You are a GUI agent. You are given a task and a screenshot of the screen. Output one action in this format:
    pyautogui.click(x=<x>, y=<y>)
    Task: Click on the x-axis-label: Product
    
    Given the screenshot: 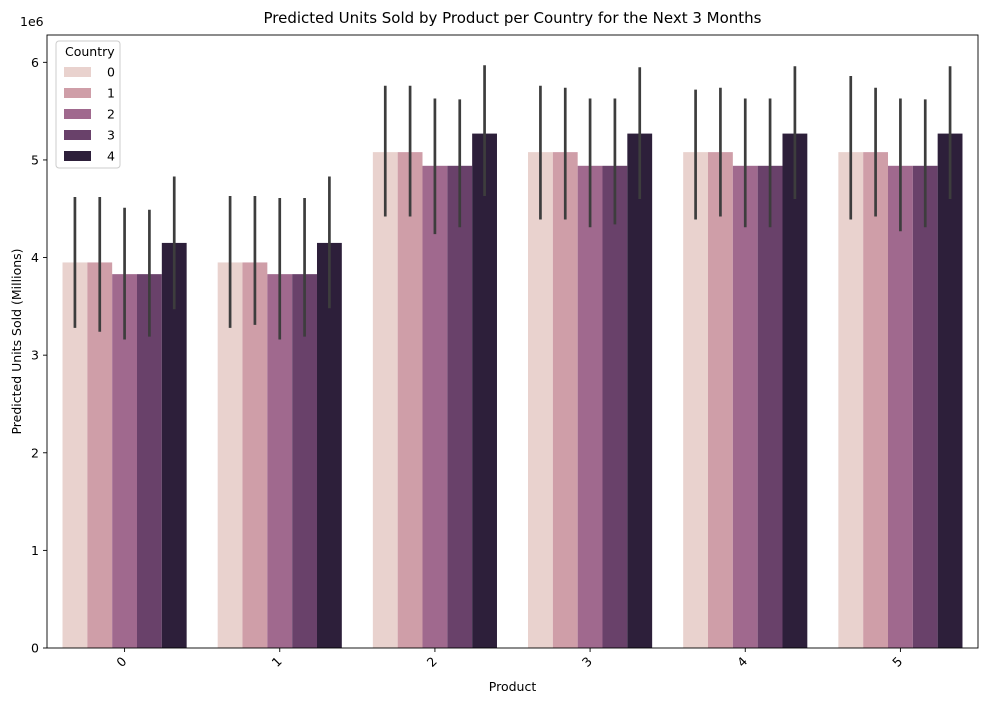 What is the action you would take?
    pyautogui.click(x=513, y=686)
    